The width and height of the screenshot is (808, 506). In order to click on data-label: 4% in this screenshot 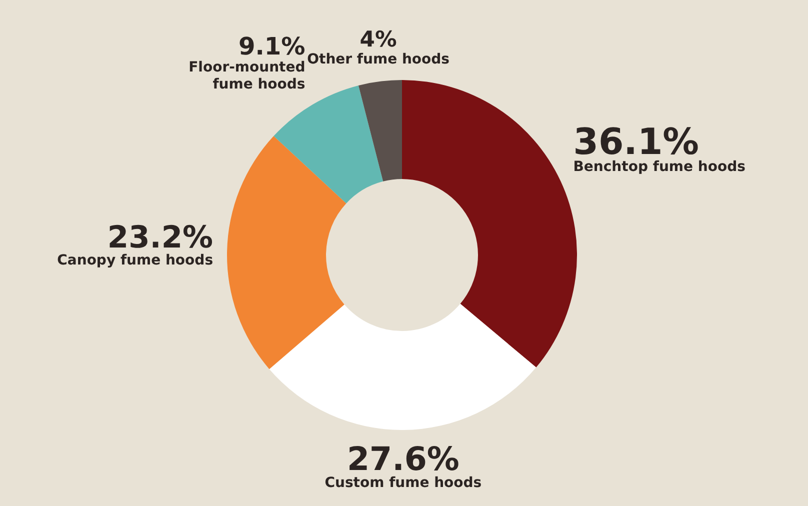, I will do `click(378, 39)`.